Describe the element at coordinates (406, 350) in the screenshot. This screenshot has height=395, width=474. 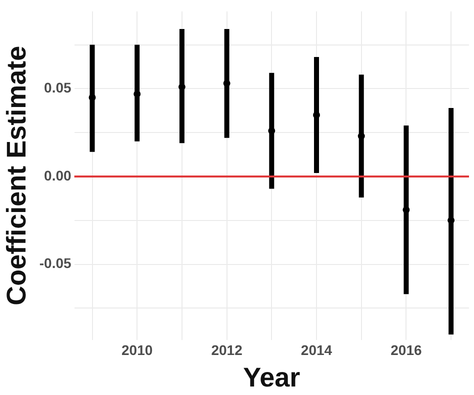
I see `x-tick-label: 2016` at that location.